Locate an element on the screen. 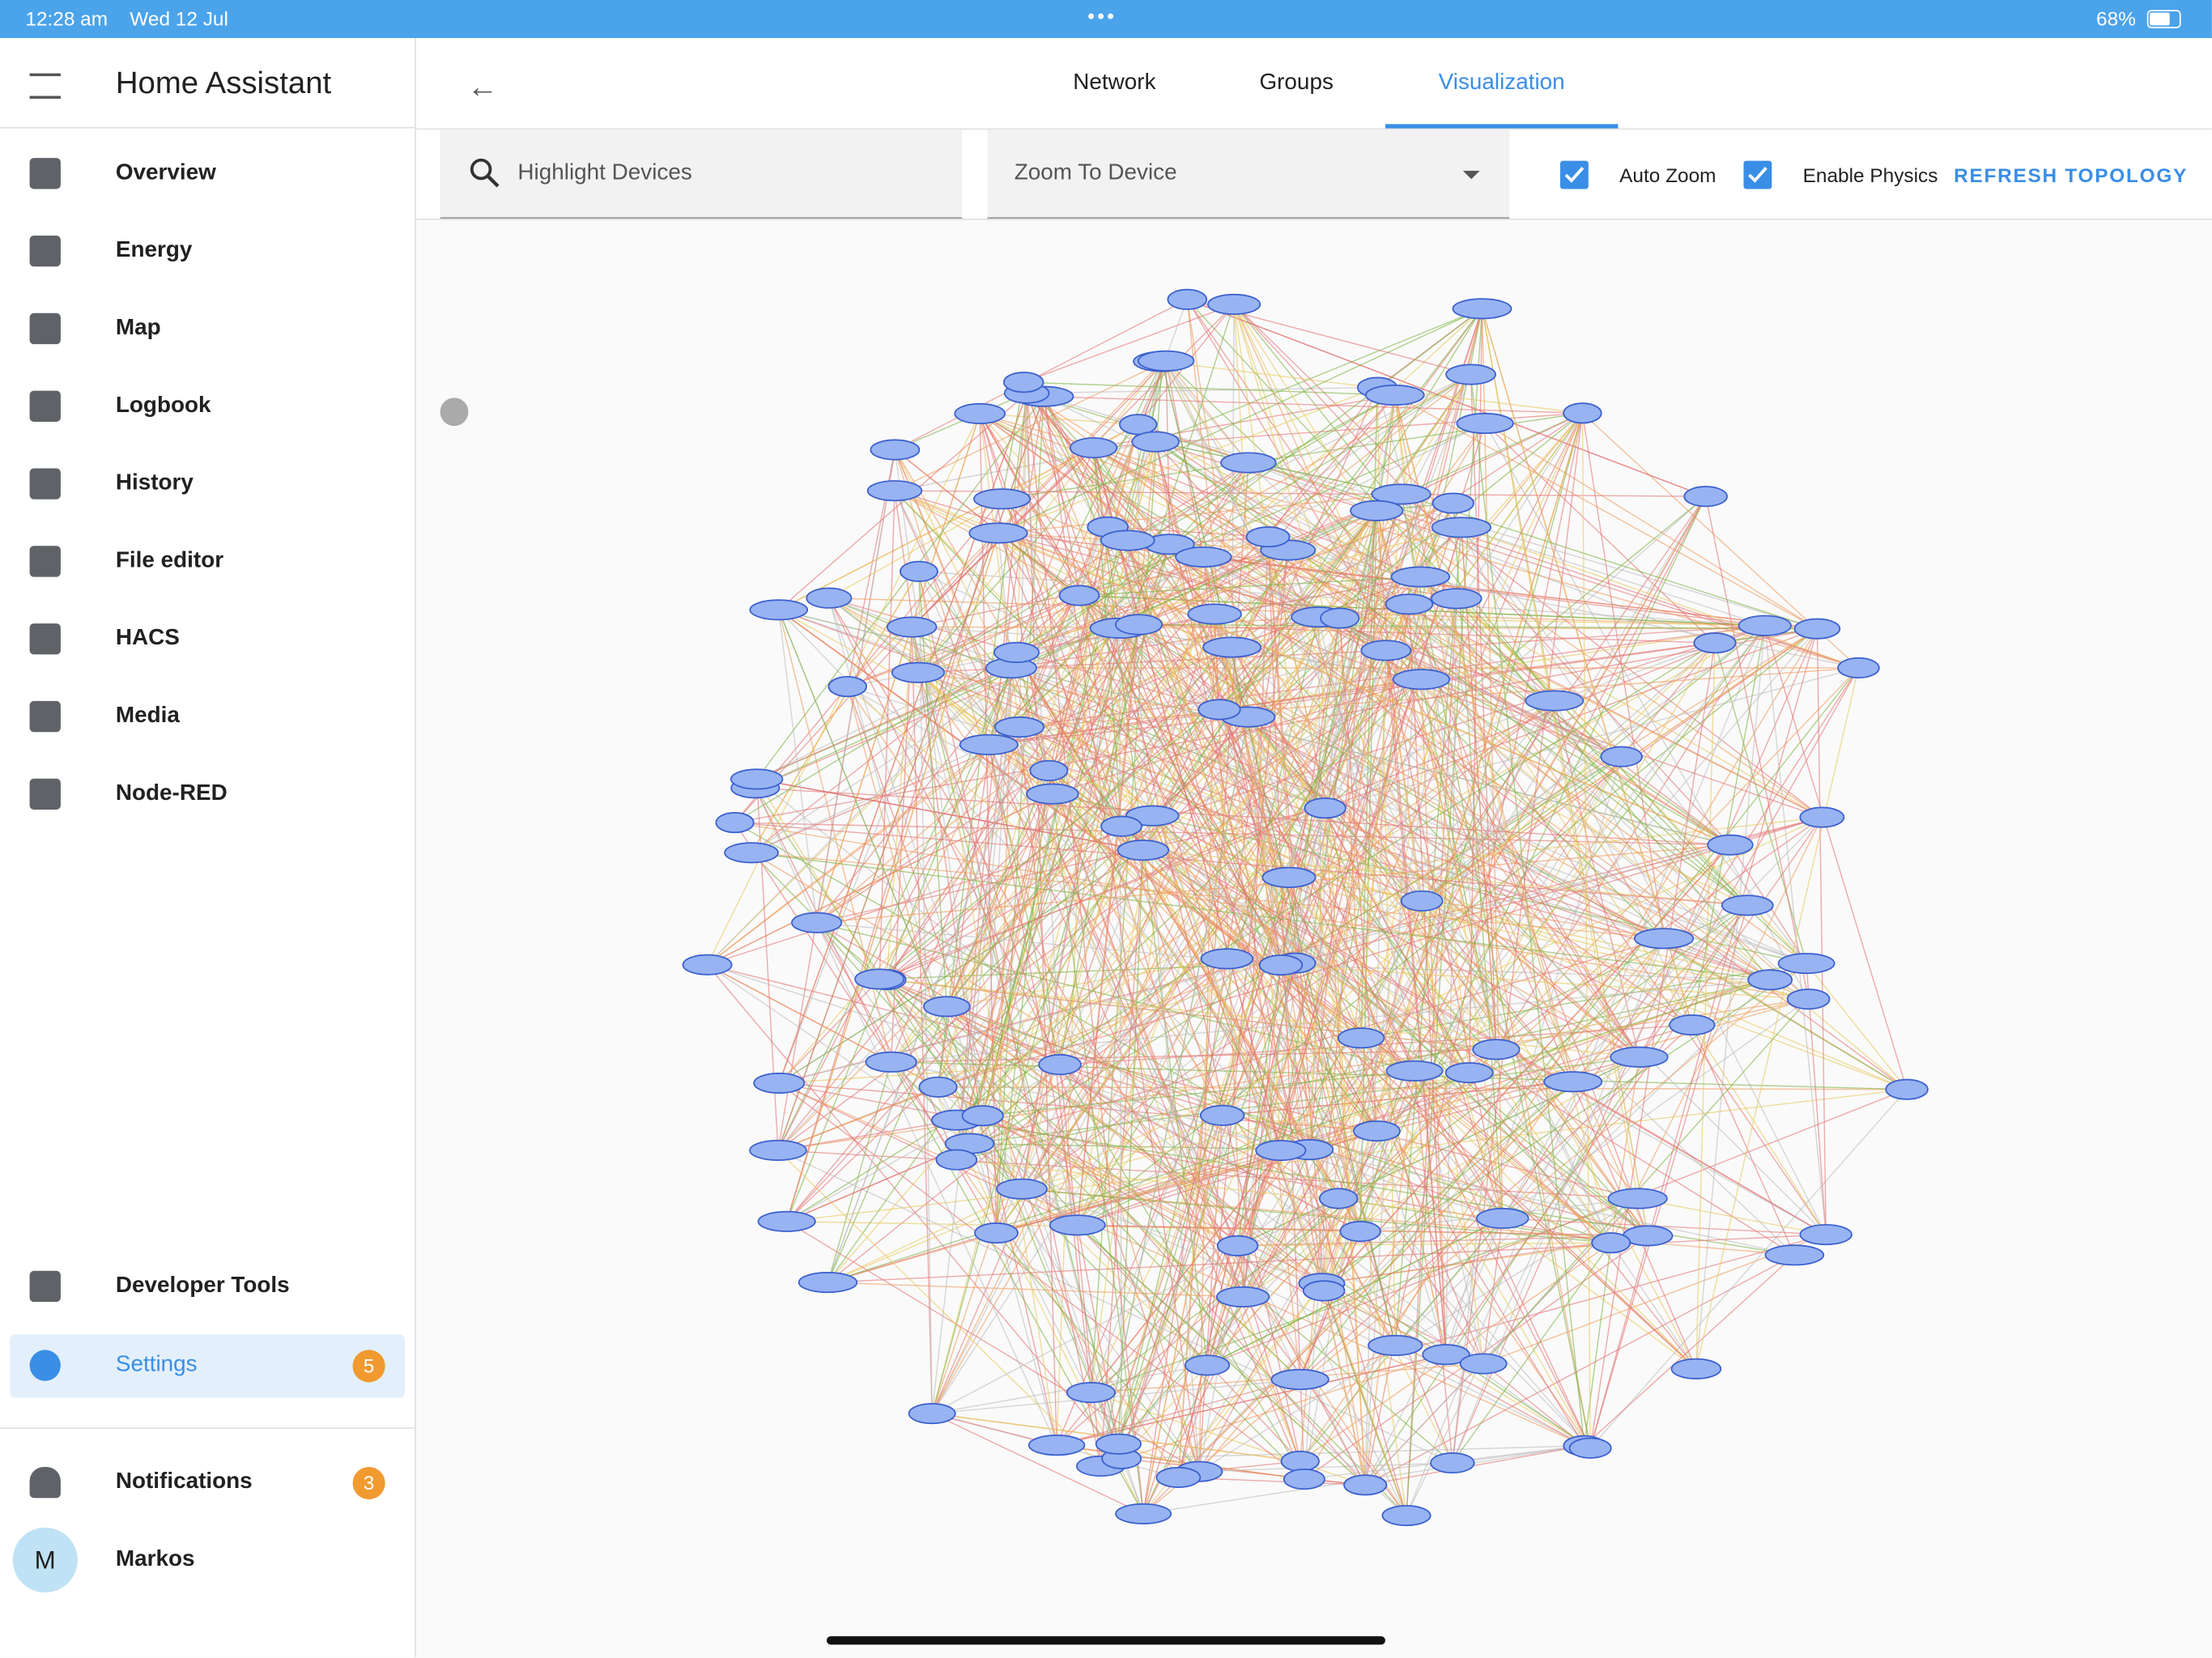 This screenshot has width=2212, height=1658. menu-item: Media is located at coordinates (208, 717).